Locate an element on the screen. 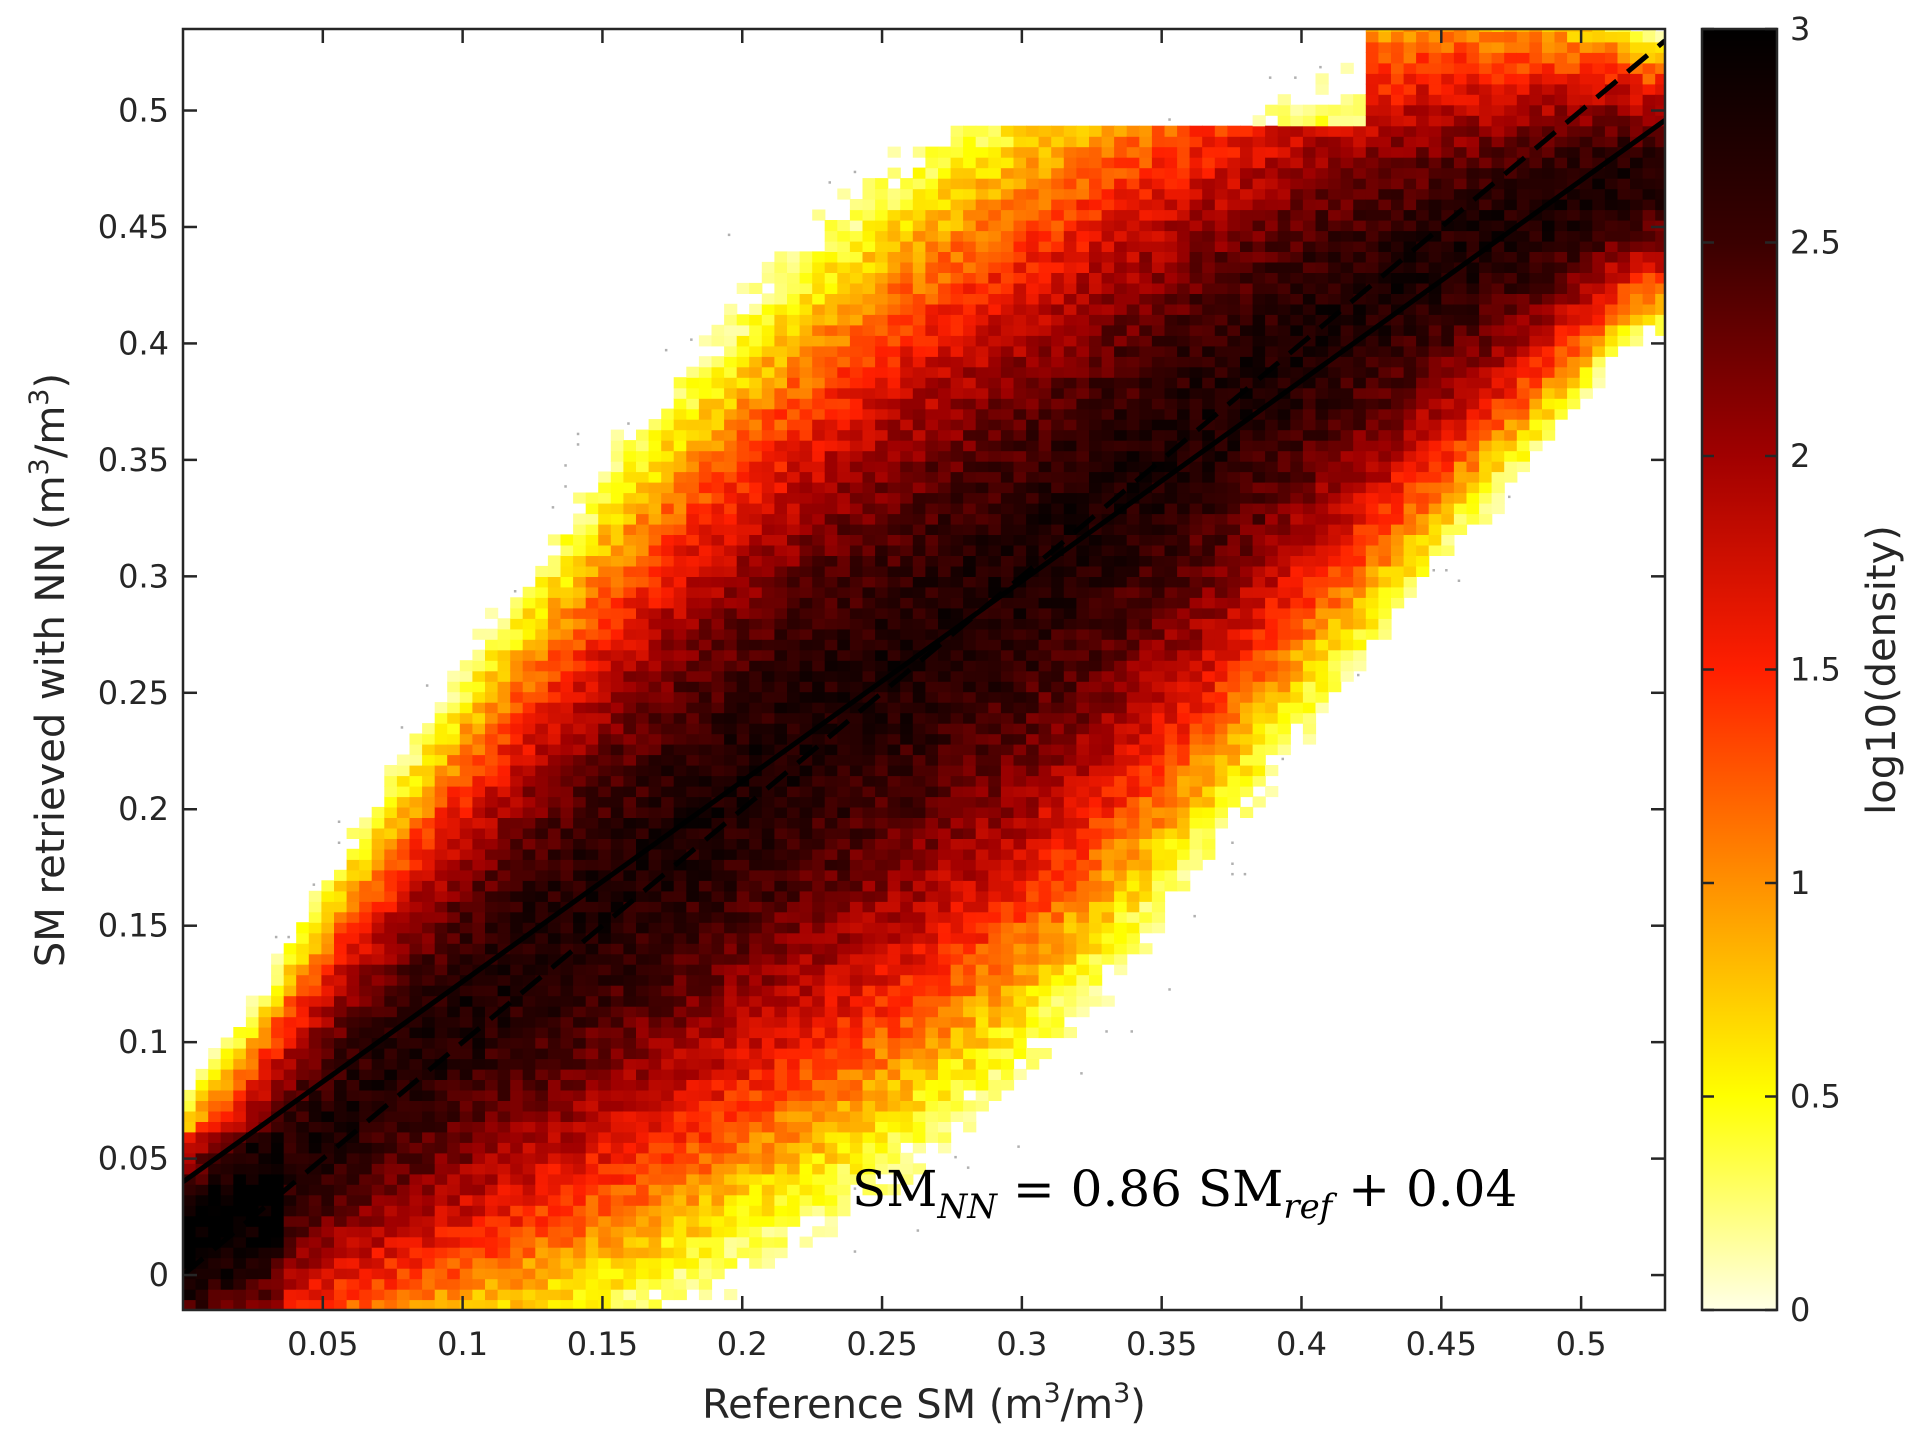  x-tick-label: 0.4 is located at coordinates (1301, 1344).